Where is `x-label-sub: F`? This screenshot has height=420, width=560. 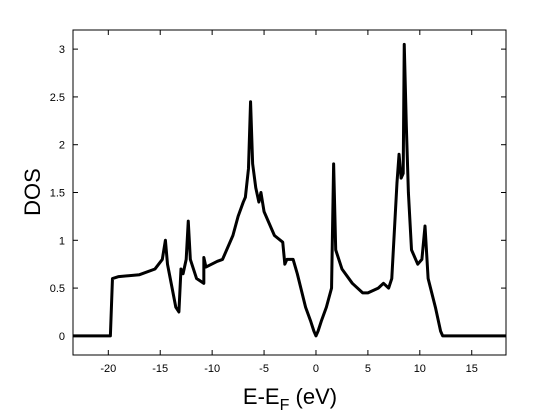 x-label-sub: F is located at coordinates (285, 405).